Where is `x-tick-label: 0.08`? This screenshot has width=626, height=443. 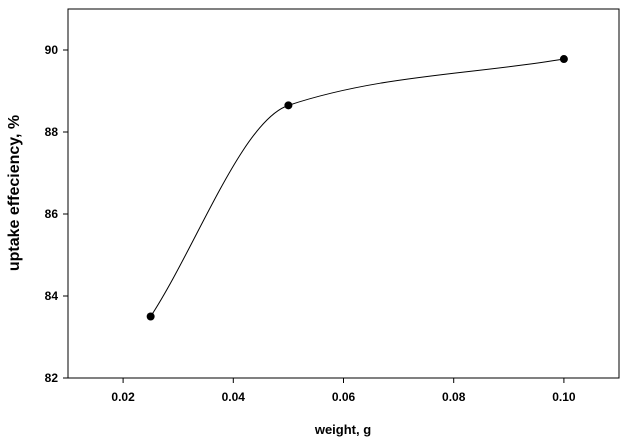 x-tick-label: 0.08 is located at coordinates (454, 397).